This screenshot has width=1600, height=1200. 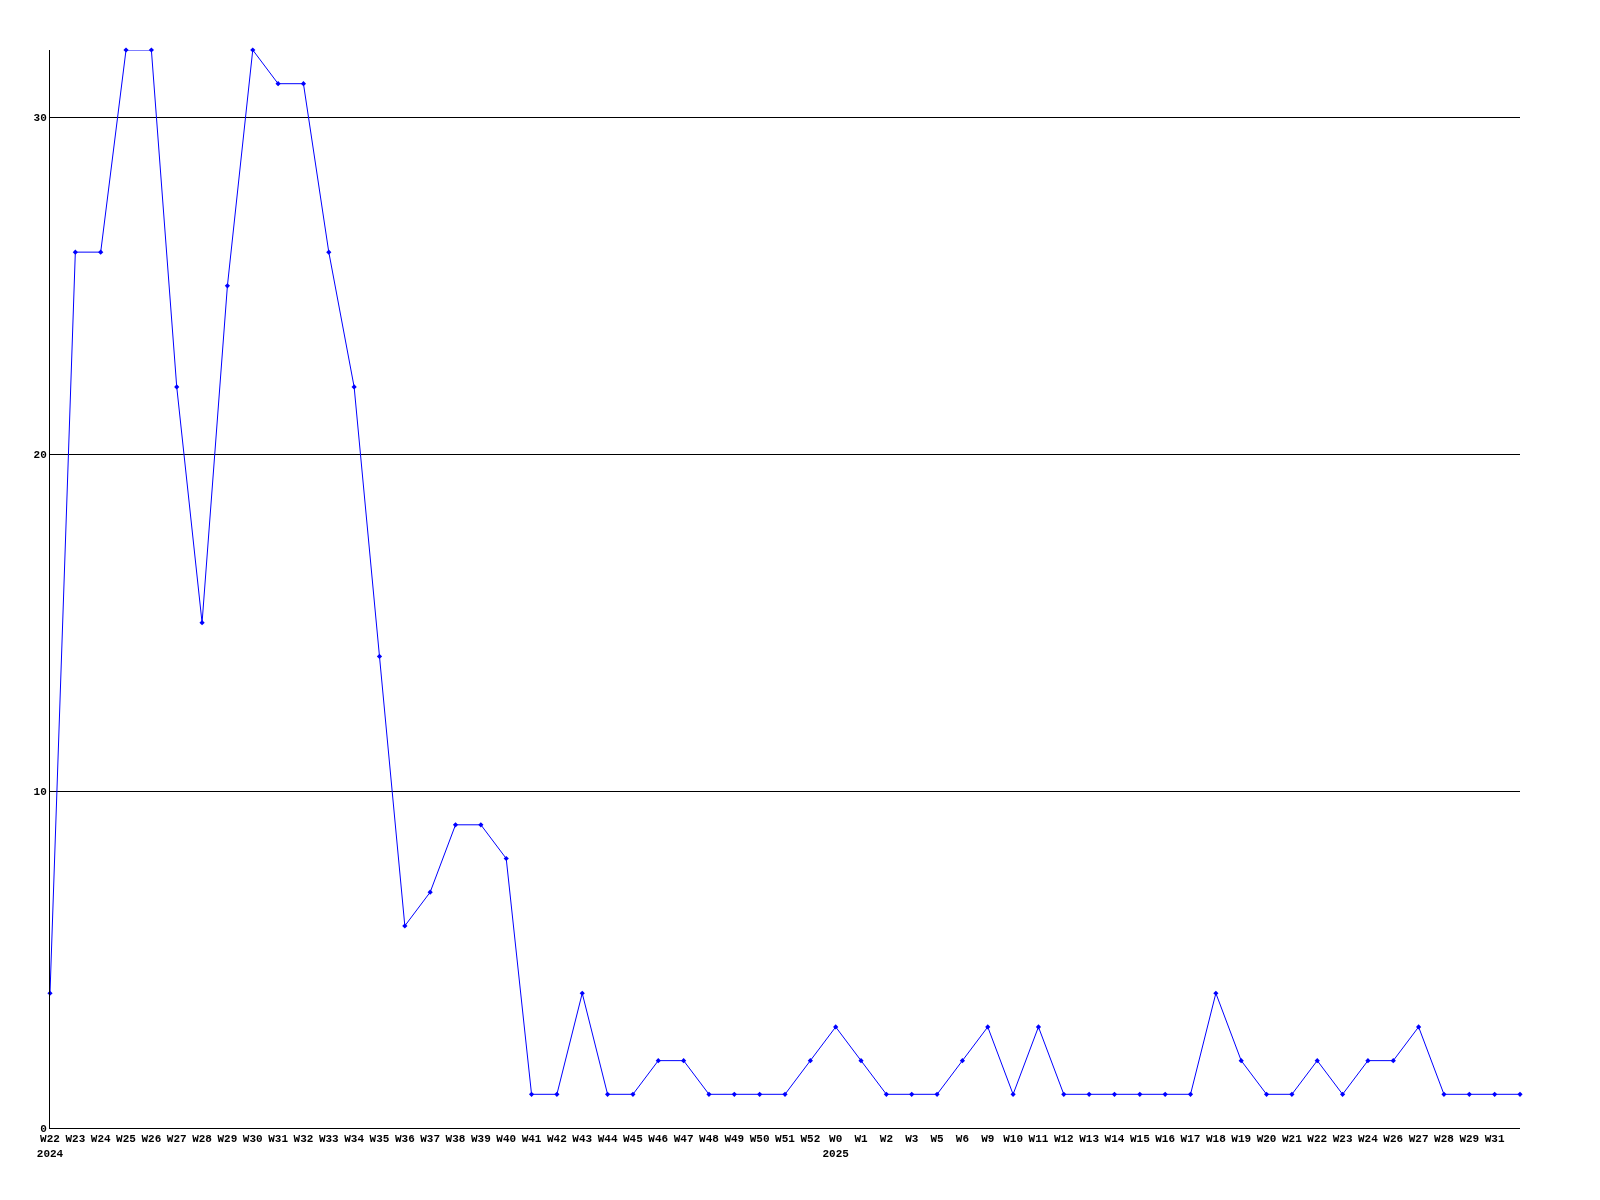 I want to click on x-tick-label: W36, so click(x=404, y=1139).